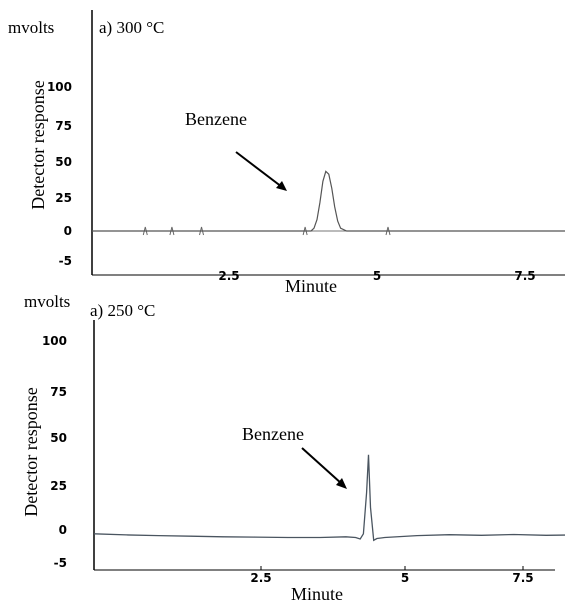 This screenshot has width=565, height=607. I want to click on annotation-arrow-300c, so click(259, 169).